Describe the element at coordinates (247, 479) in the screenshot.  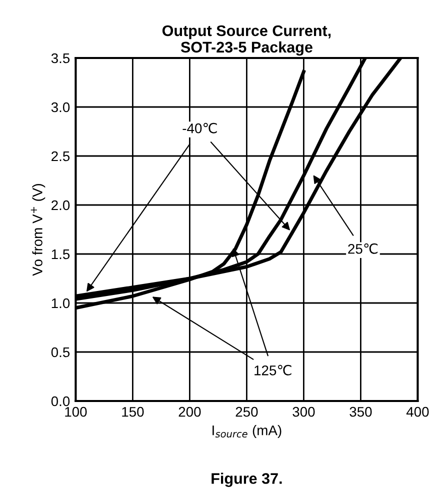
I see `caption: Figure 37.` at that location.